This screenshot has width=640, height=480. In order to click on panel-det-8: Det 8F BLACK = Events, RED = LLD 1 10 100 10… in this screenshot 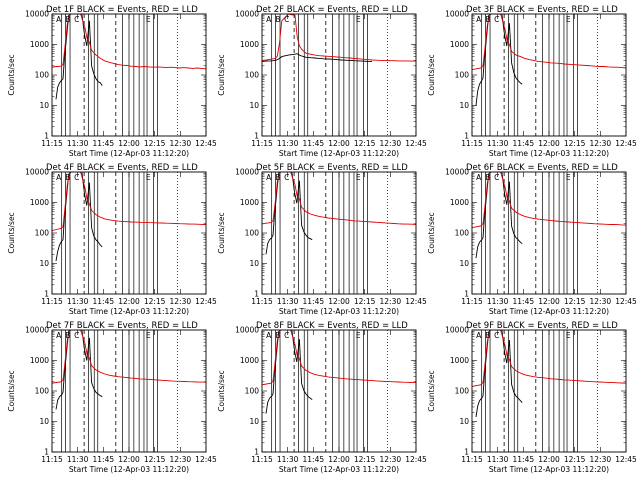, I will do `click(322, 397)`.